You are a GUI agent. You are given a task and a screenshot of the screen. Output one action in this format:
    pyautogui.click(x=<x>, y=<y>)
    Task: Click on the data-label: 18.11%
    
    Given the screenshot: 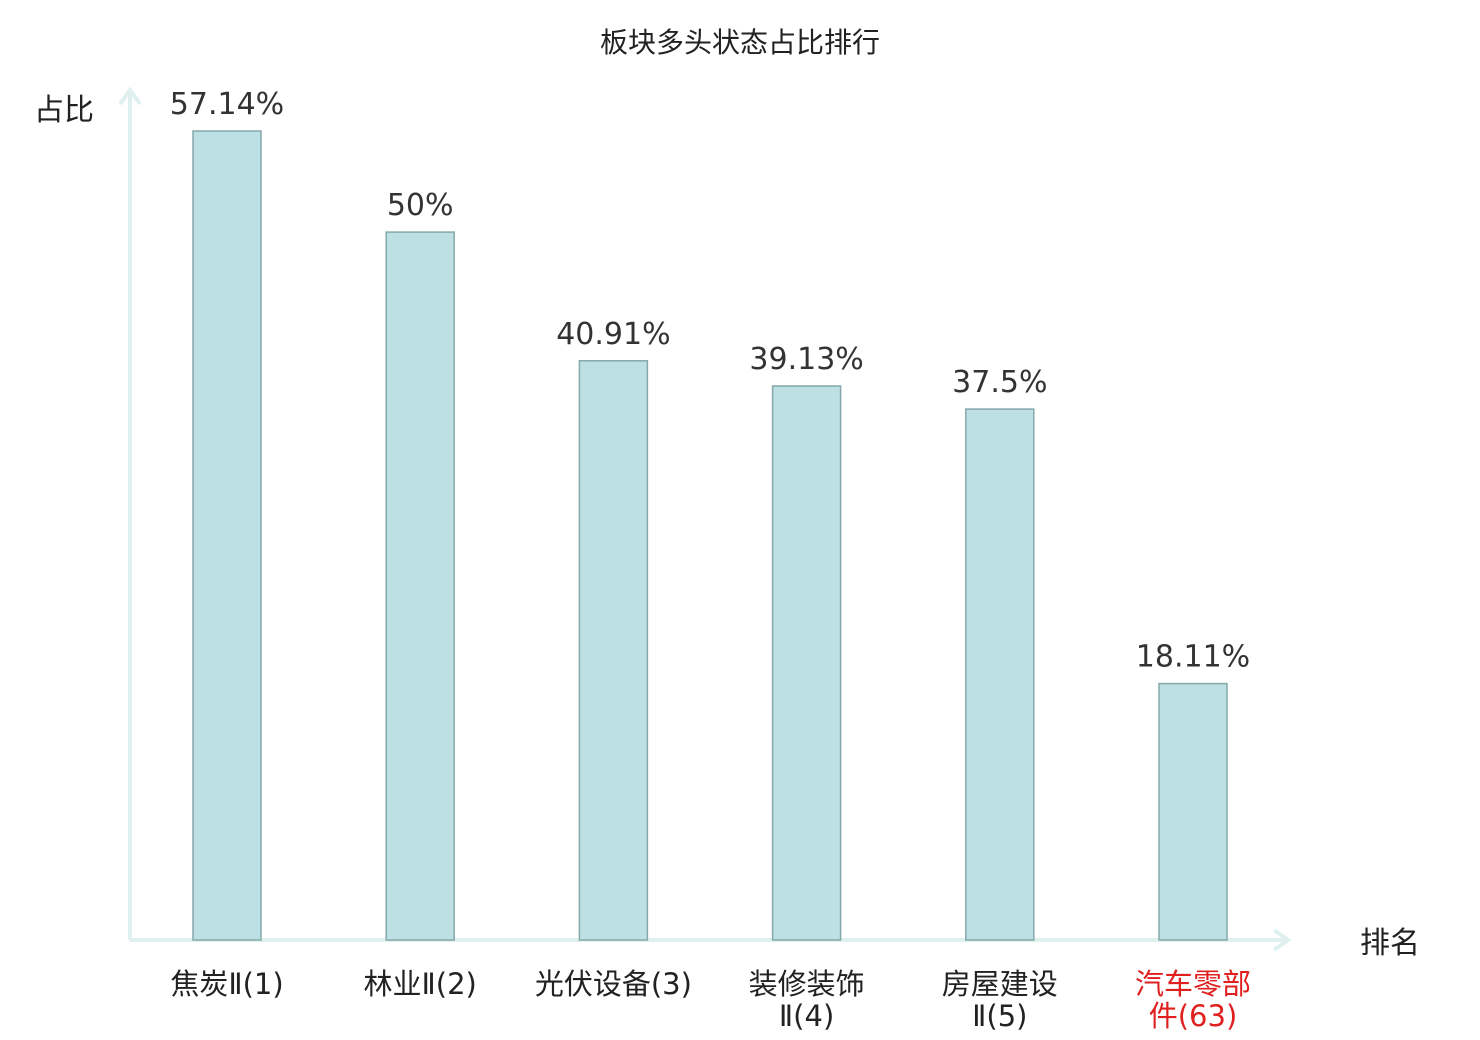 What is the action you would take?
    pyautogui.click(x=1193, y=657)
    